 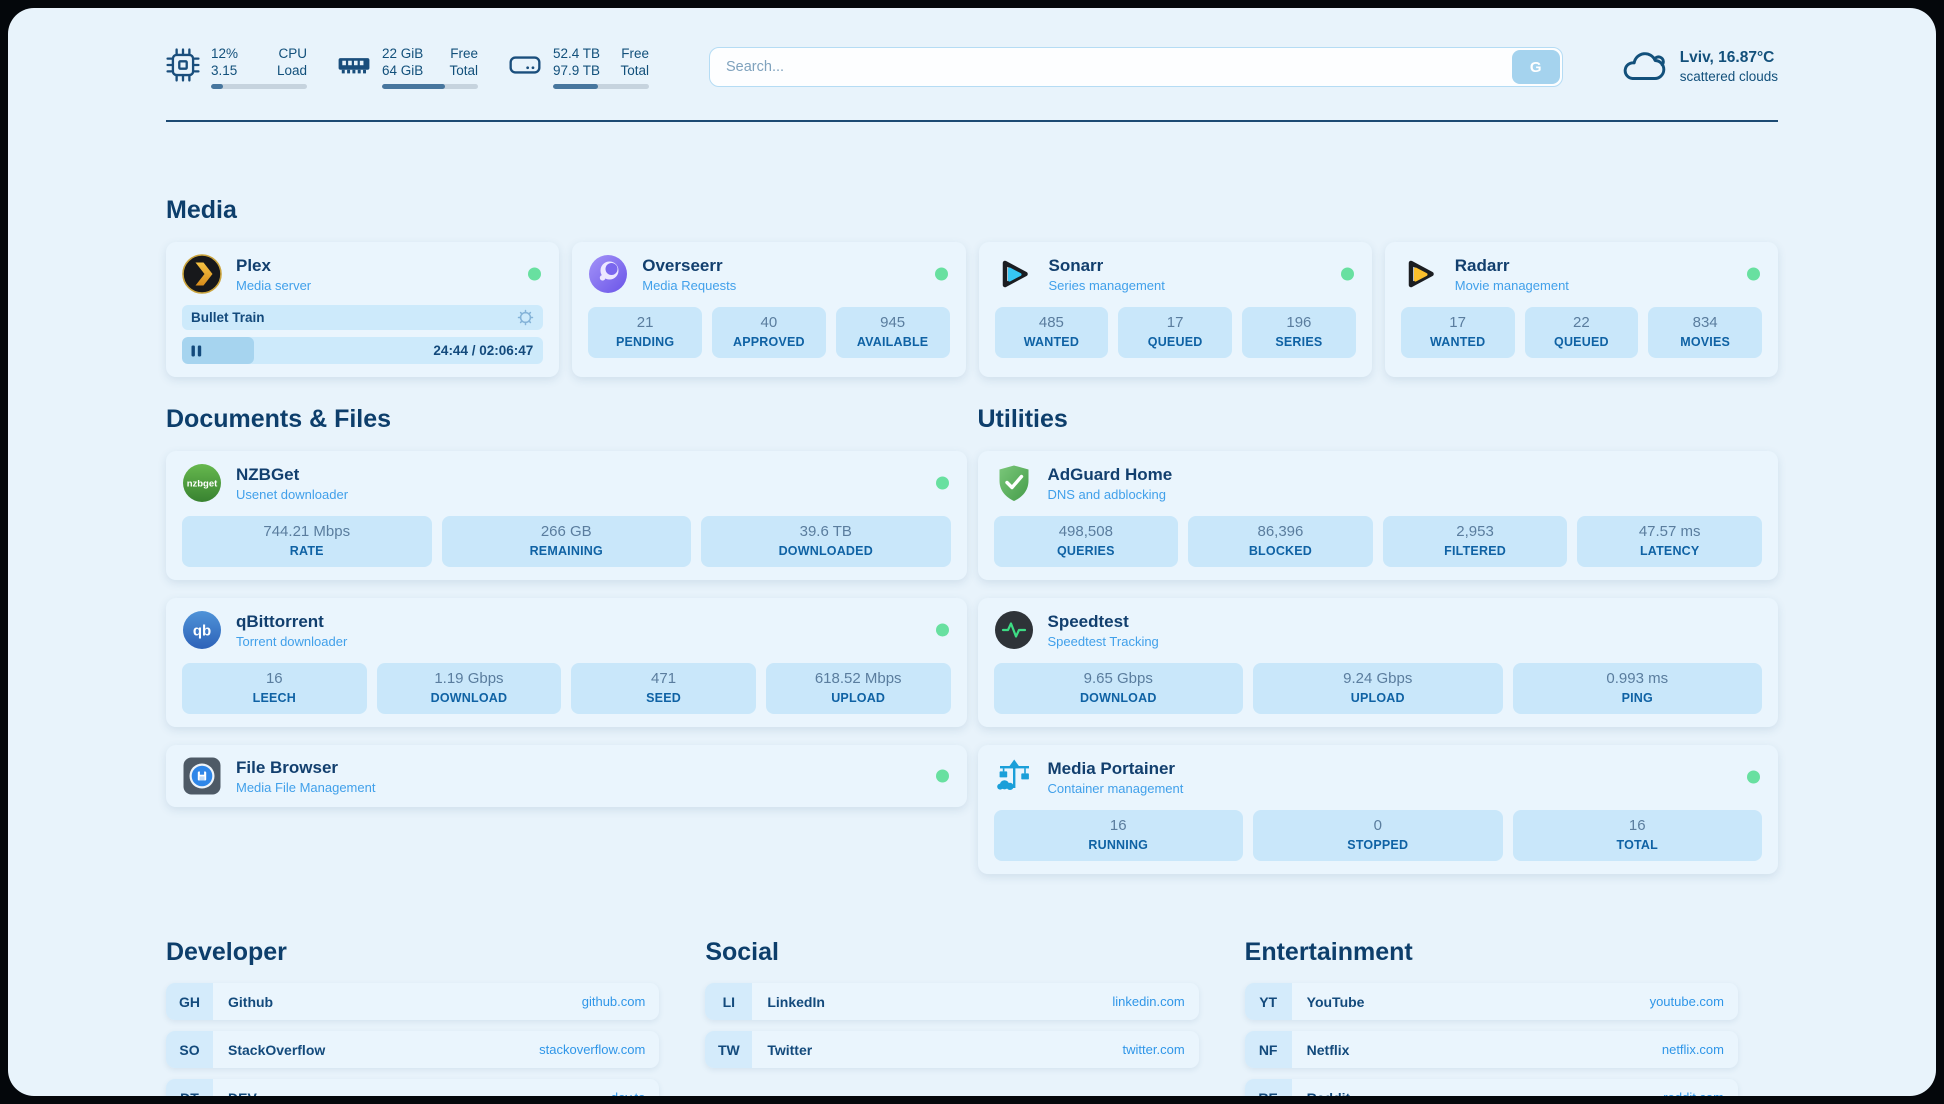 I want to click on app-name: Media Portainer, so click(x=1111, y=768).